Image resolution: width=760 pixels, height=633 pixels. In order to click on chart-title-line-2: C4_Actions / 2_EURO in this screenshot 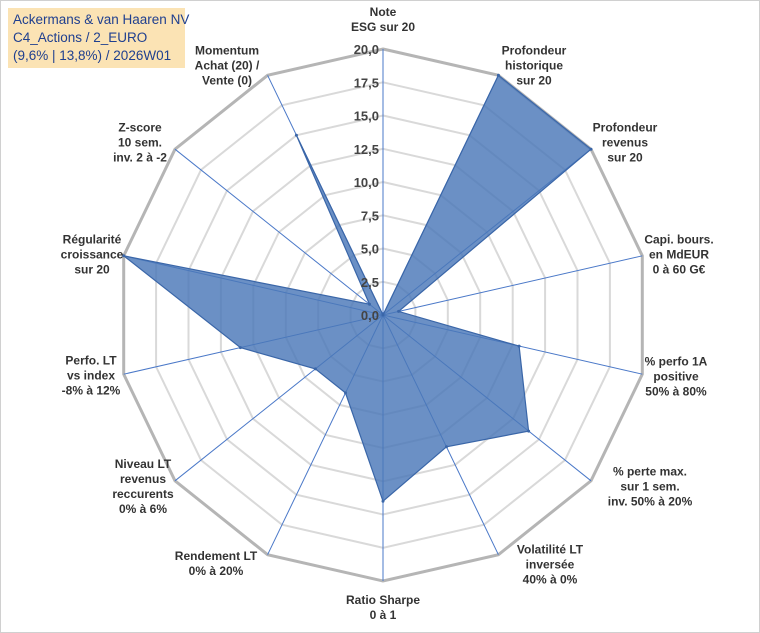, I will do `click(80, 37)`.